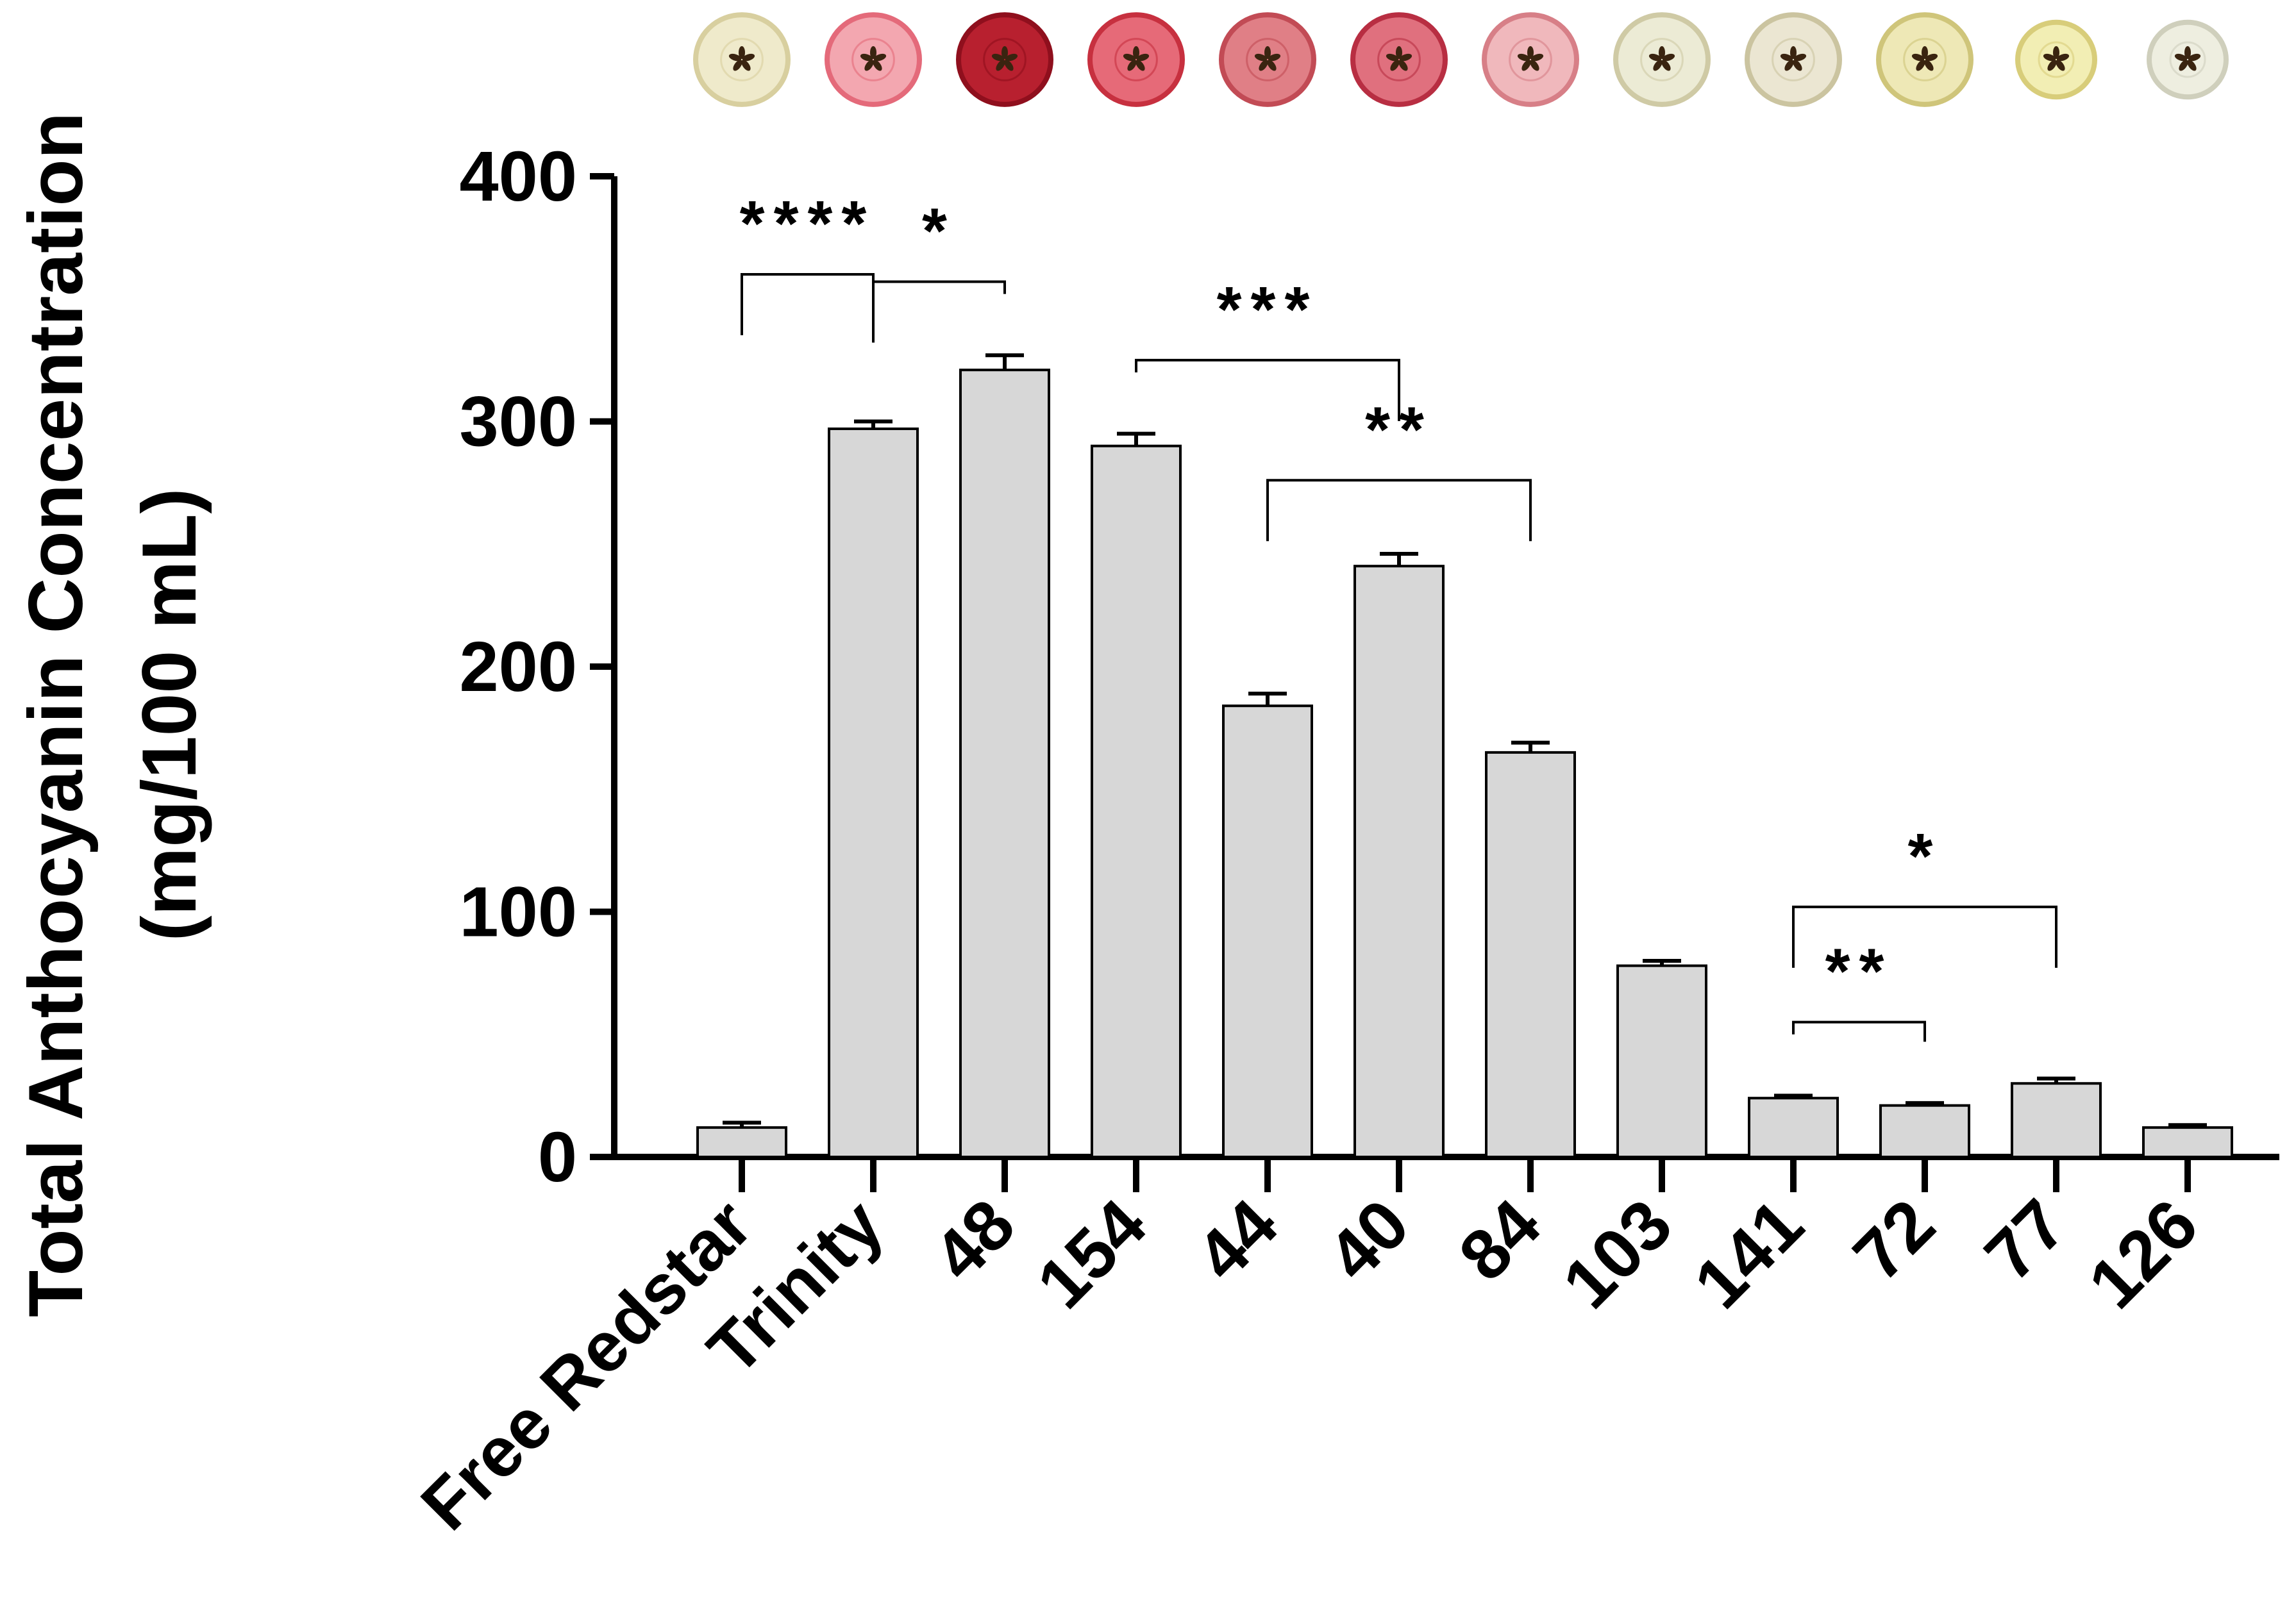 The height and width of the screenshot is (1605, 2296). What do you see at coordinates (1499, 1240) in the screenshot?
I see `x-tick-label: 84` at bounding box center [1499, 1240].